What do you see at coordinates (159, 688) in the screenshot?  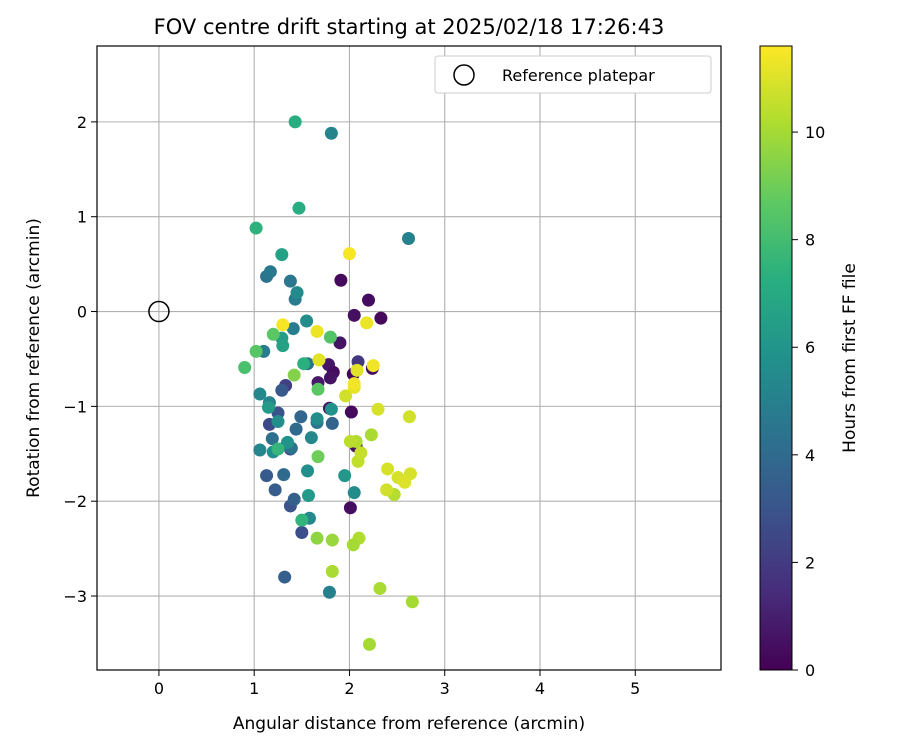 I see `x-tick-label: 0` at bounding box center [159, 688].